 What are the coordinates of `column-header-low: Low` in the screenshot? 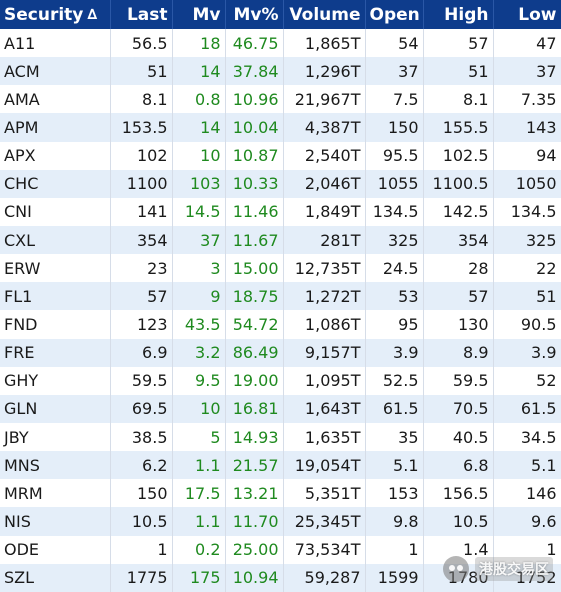 It's located at (527, 14).